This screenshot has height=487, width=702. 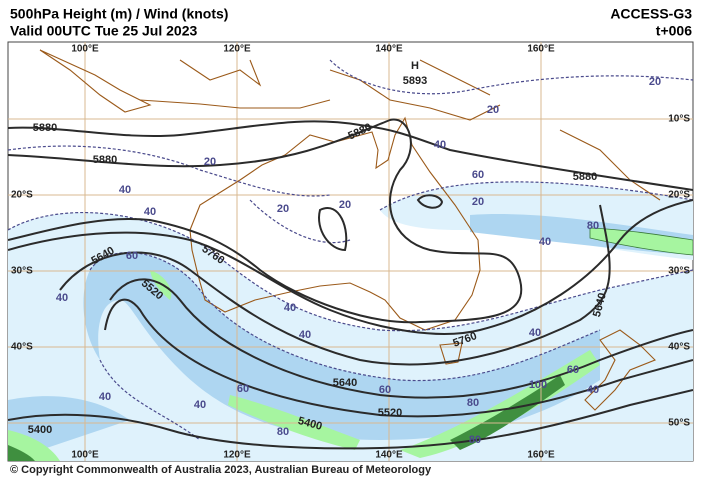 What do you see at coordinates (237, 455) in the screenshot?
I see `lon-label-bottom: 120°E` at bounding box center [237, 455].